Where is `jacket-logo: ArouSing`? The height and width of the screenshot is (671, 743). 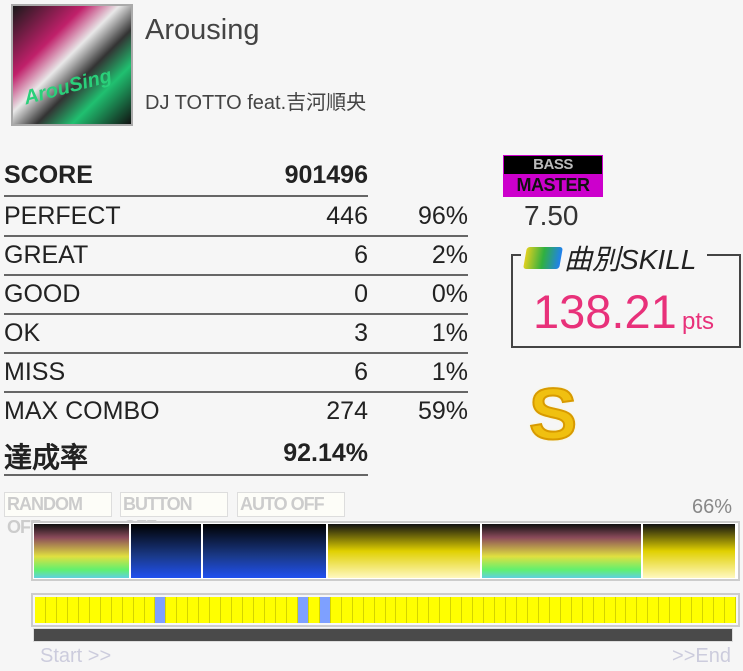
jacket-logo: ArouSing is located at coordinates (68, 87).